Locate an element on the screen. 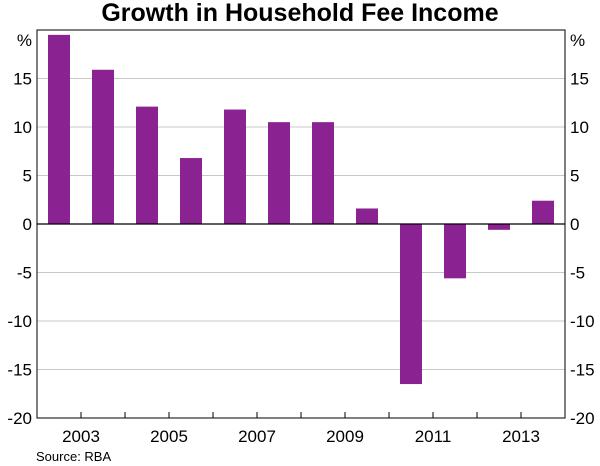  source-note: Source: RBA is located at coordinates (74, 456).